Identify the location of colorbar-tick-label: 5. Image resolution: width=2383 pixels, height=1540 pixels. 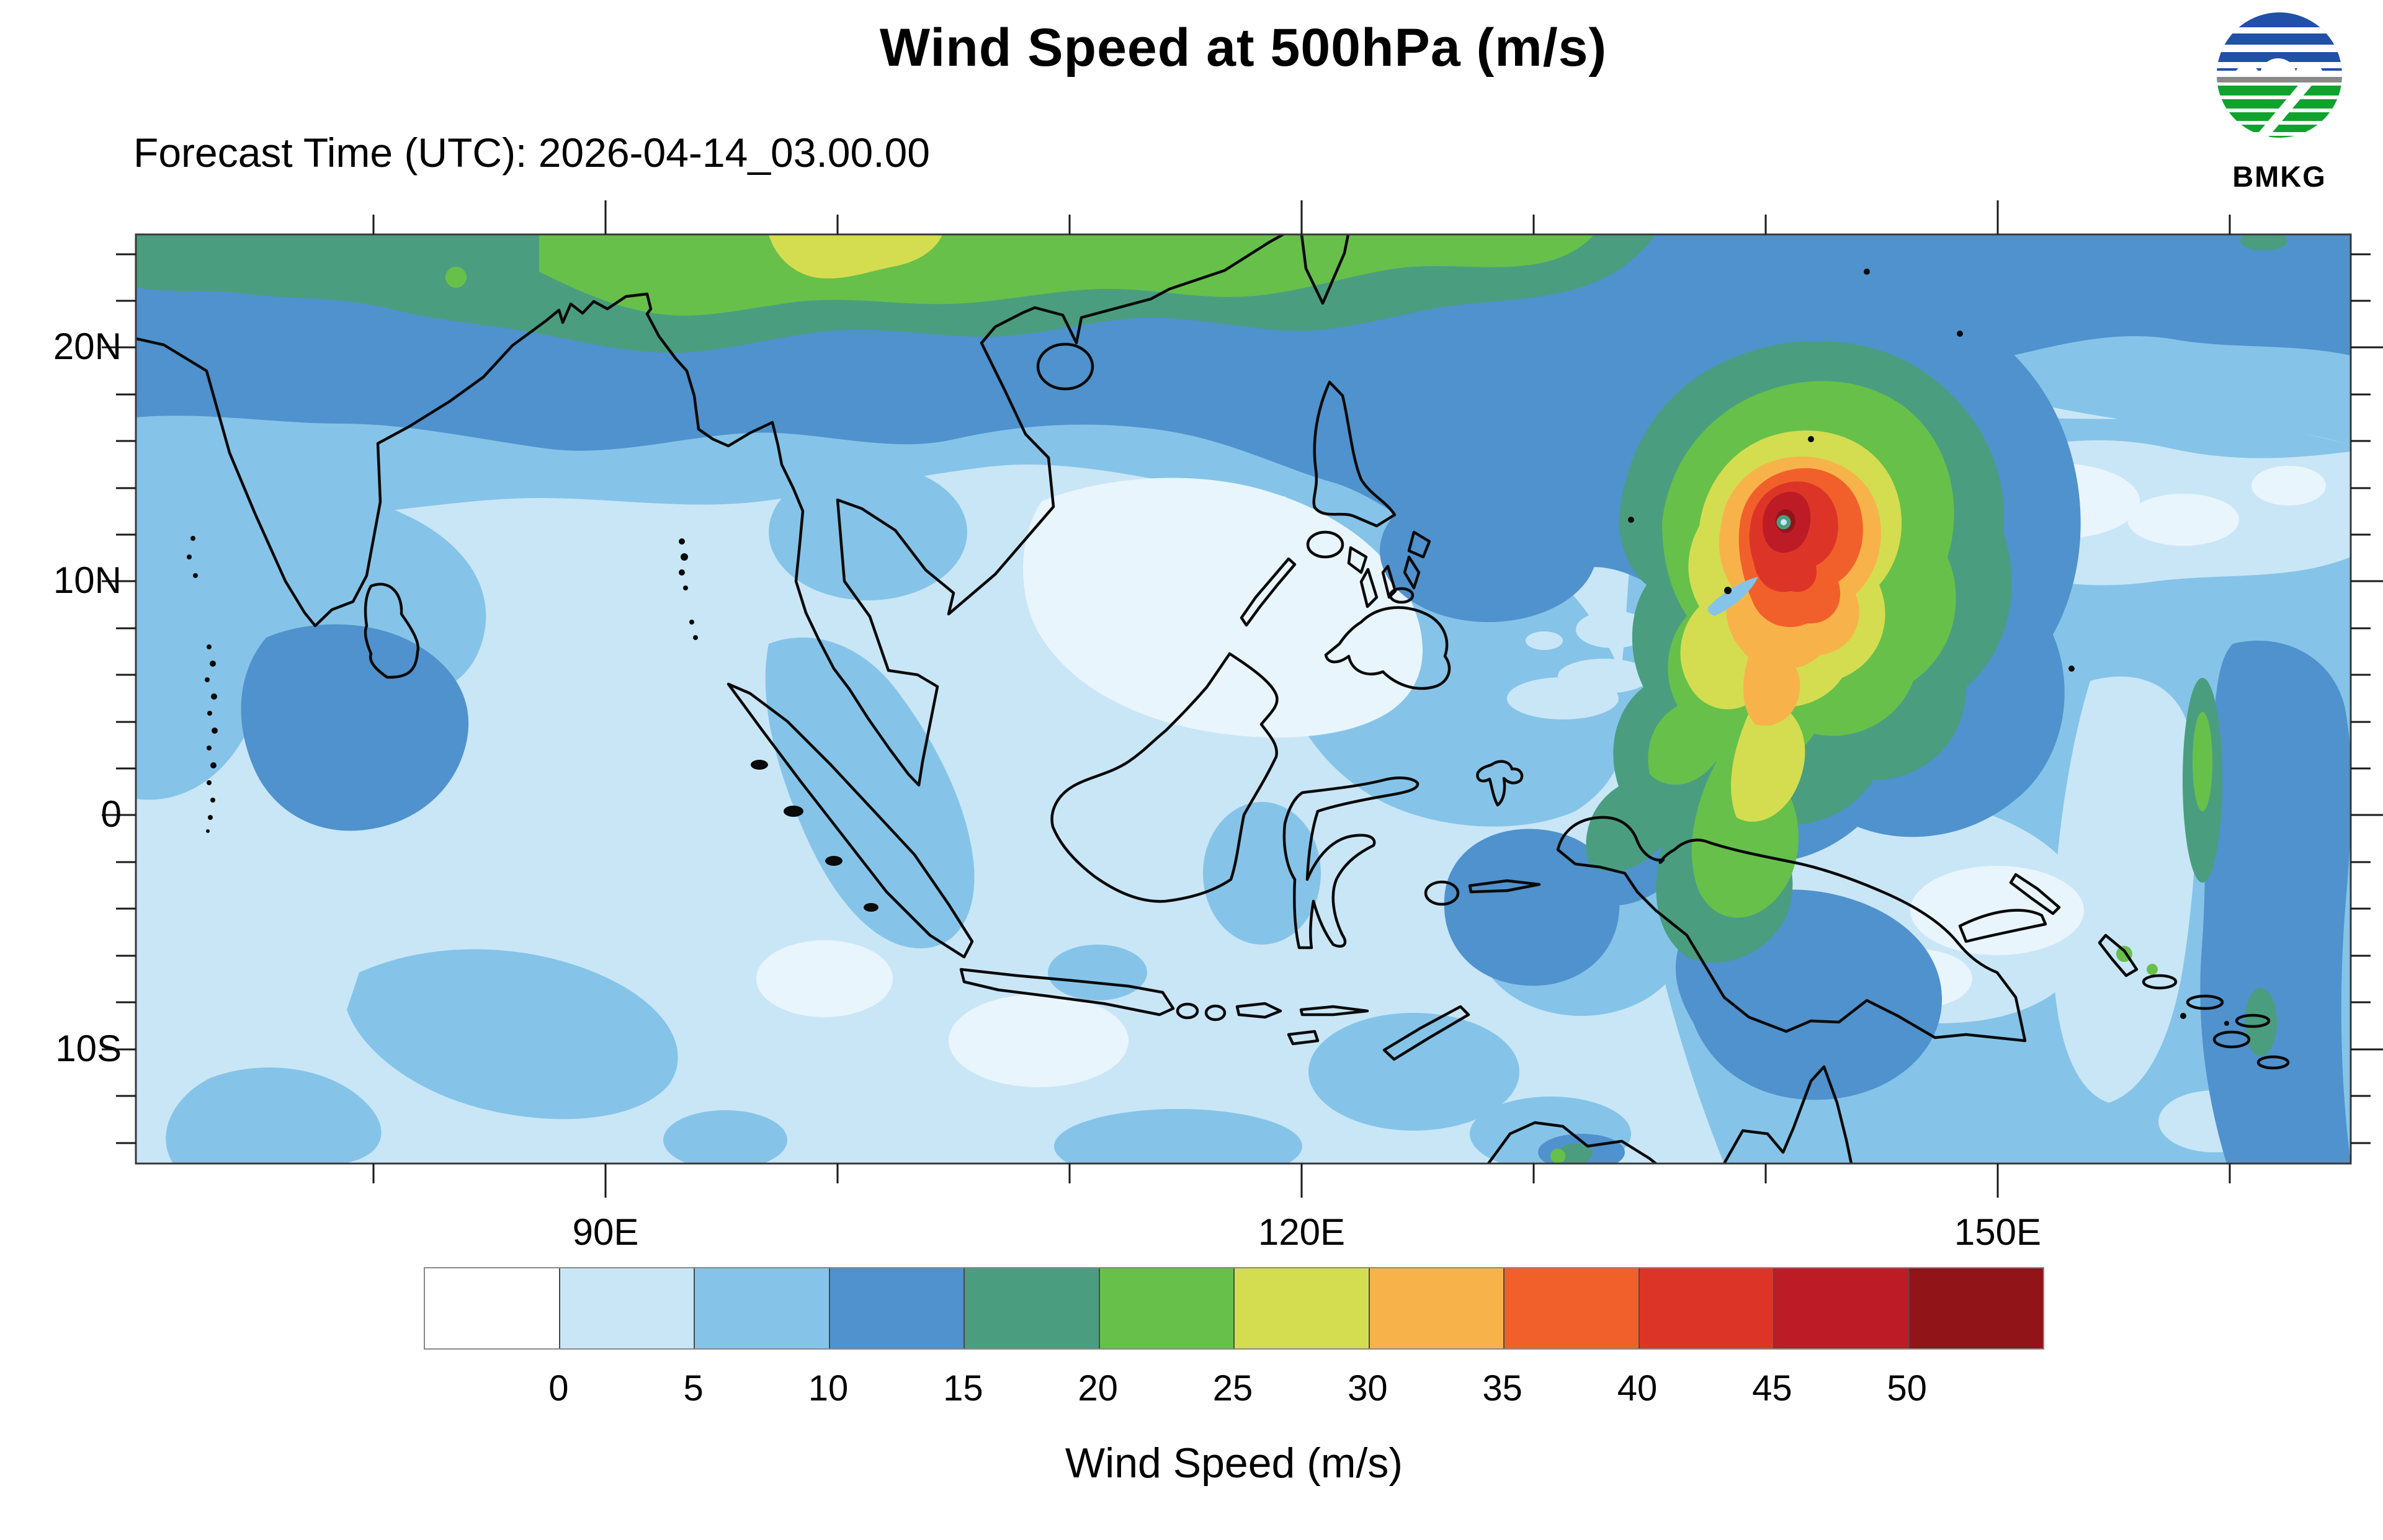
(693, 1389).